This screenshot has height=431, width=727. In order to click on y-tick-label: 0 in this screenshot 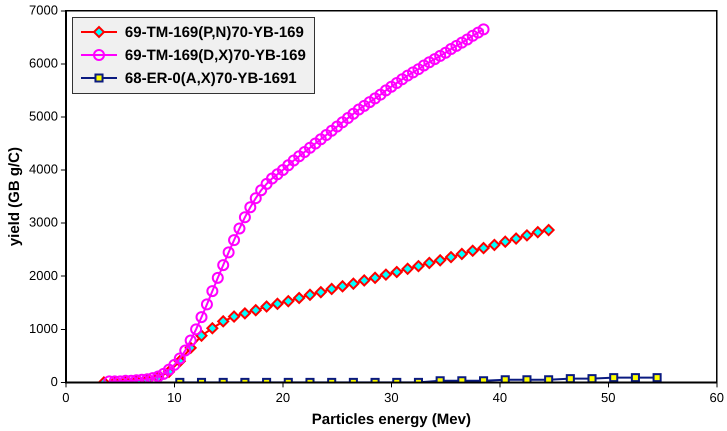, I will do `click(54, 381)`.